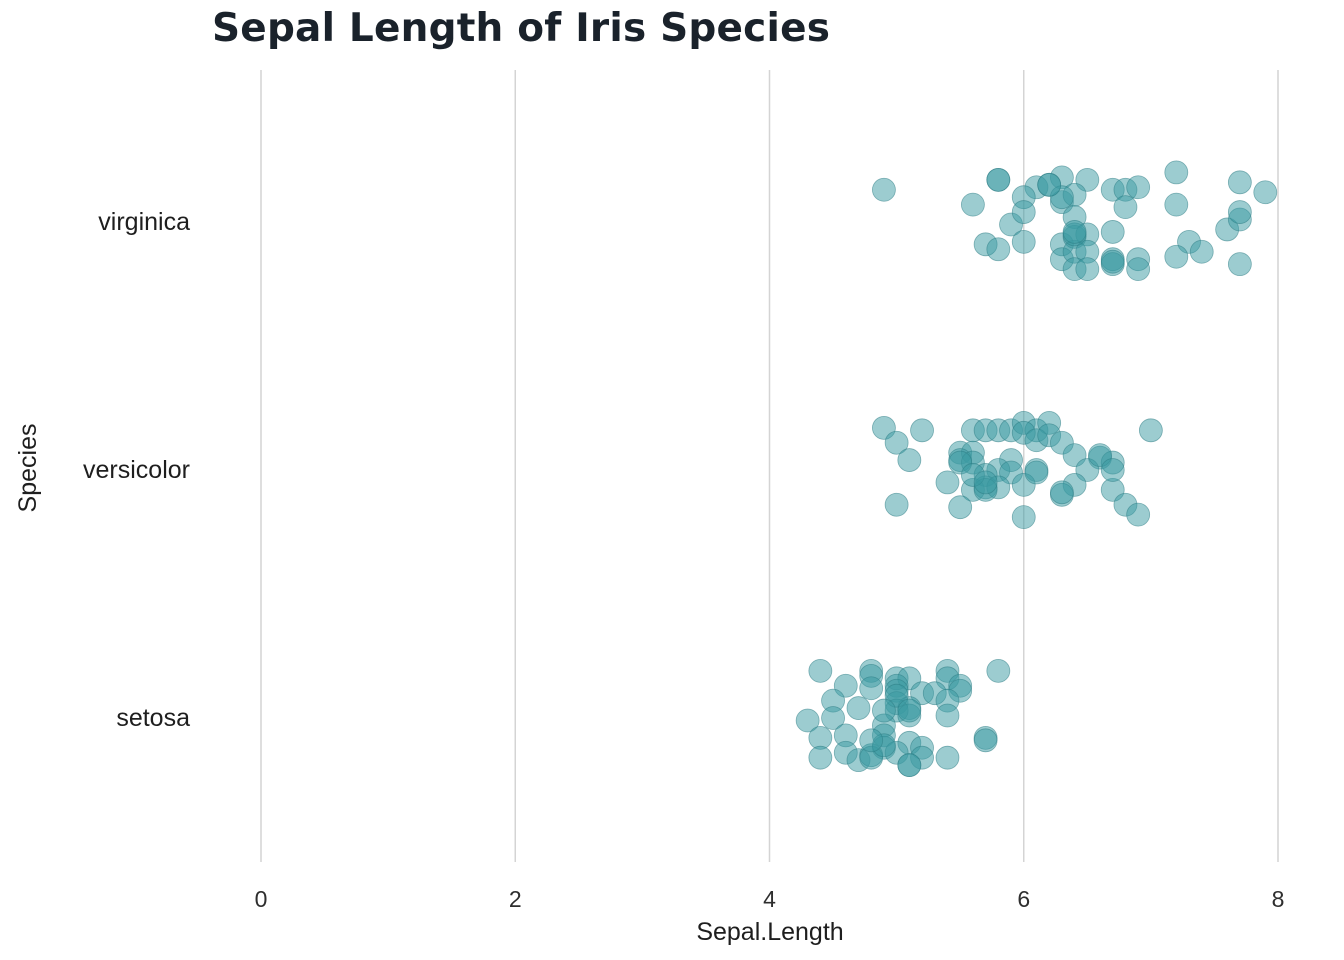 This screenshot has width=1344, height=960. Describe the element at coordinates (28, 468) in the screenshot. I see `y-axis-label: Species` at that location.